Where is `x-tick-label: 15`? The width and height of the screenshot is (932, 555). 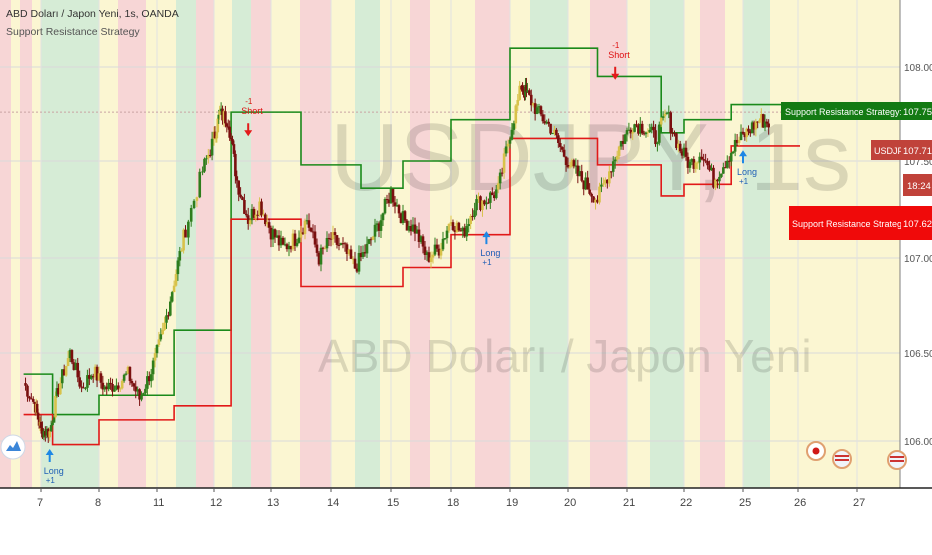 x-tick-label: 15 is located at coordinates (393, 503).